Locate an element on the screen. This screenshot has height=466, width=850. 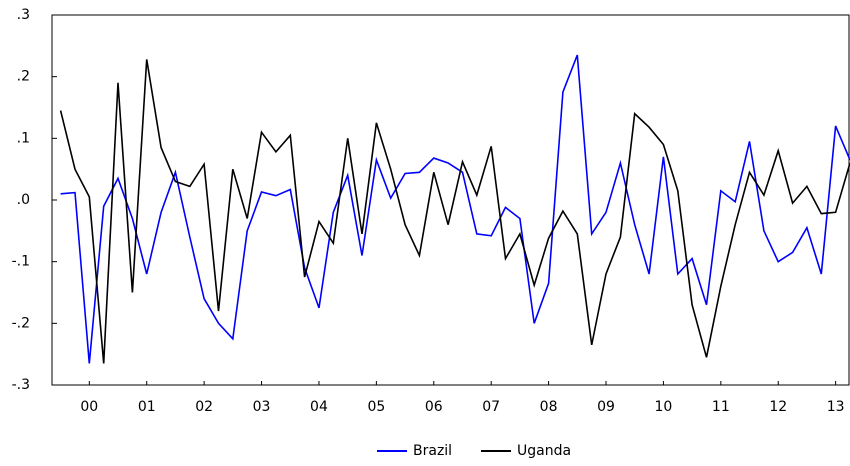
x-tick-label: 08 is located at coordinates (549, 407).